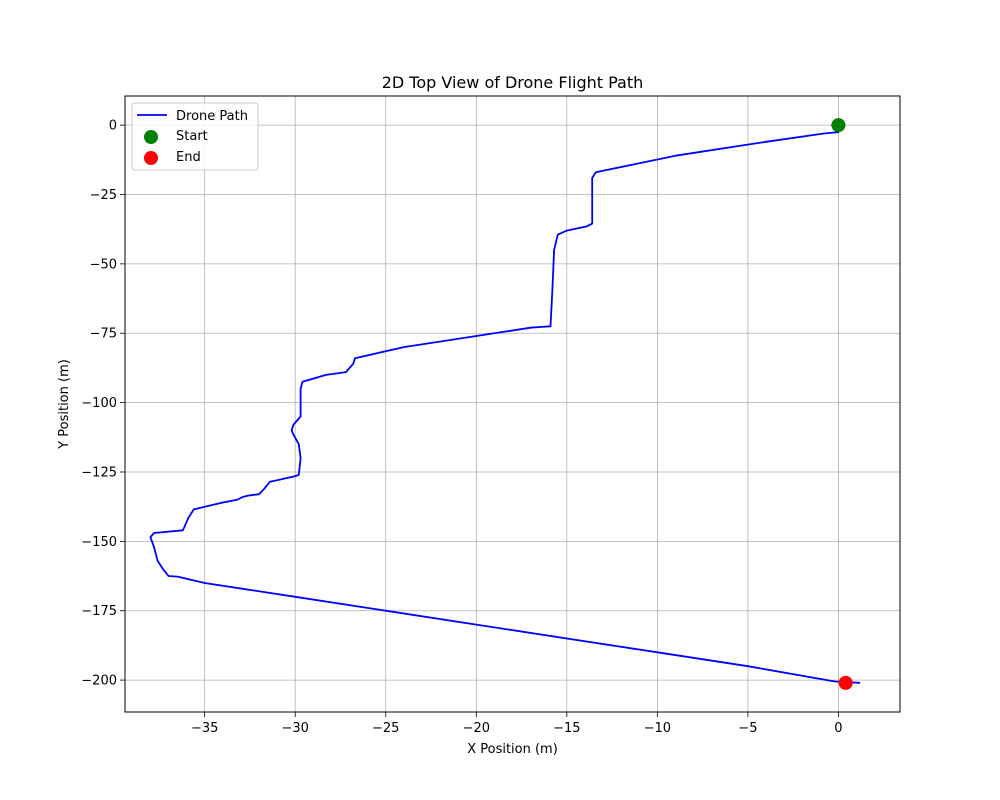  What do you see at coordinates (103, 195) in the screenshot?
I see `y-tick-label: −25` at bounding box center [103, 195].